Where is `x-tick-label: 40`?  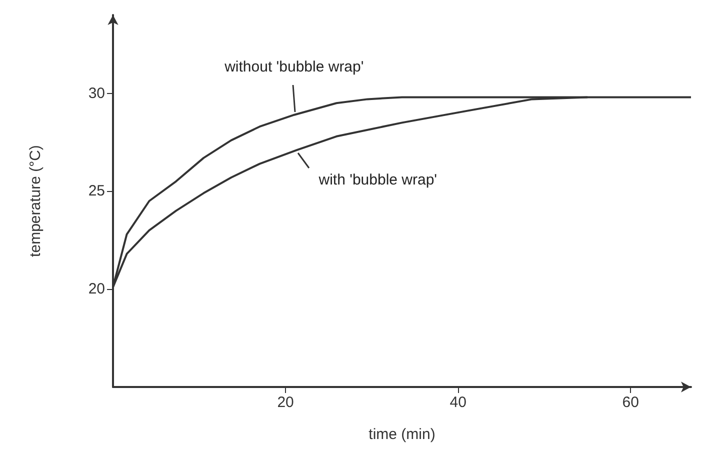 x-tick-label: 40 is located at coordinates (458, 402).